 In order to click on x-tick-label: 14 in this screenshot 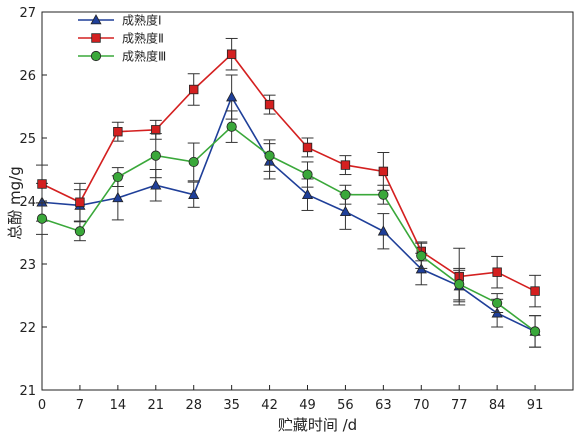, I will do `click(118, 405)`.